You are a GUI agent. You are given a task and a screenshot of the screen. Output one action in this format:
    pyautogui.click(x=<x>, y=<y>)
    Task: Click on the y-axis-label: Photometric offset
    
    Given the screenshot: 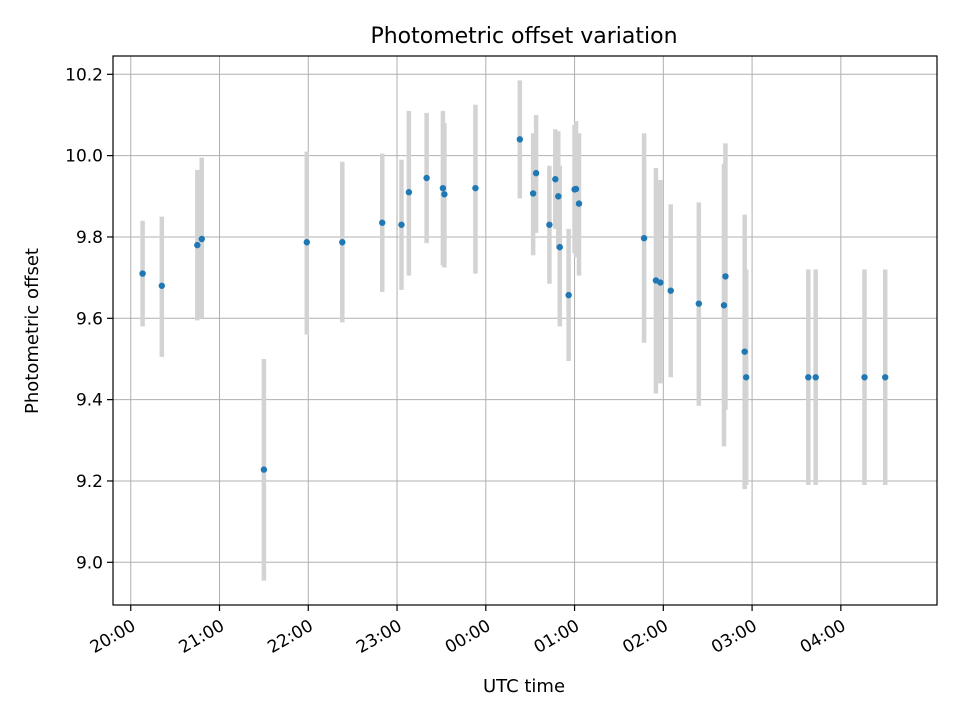 What is the action you would take?
    pyautogui.click(x=32, y=331)
    